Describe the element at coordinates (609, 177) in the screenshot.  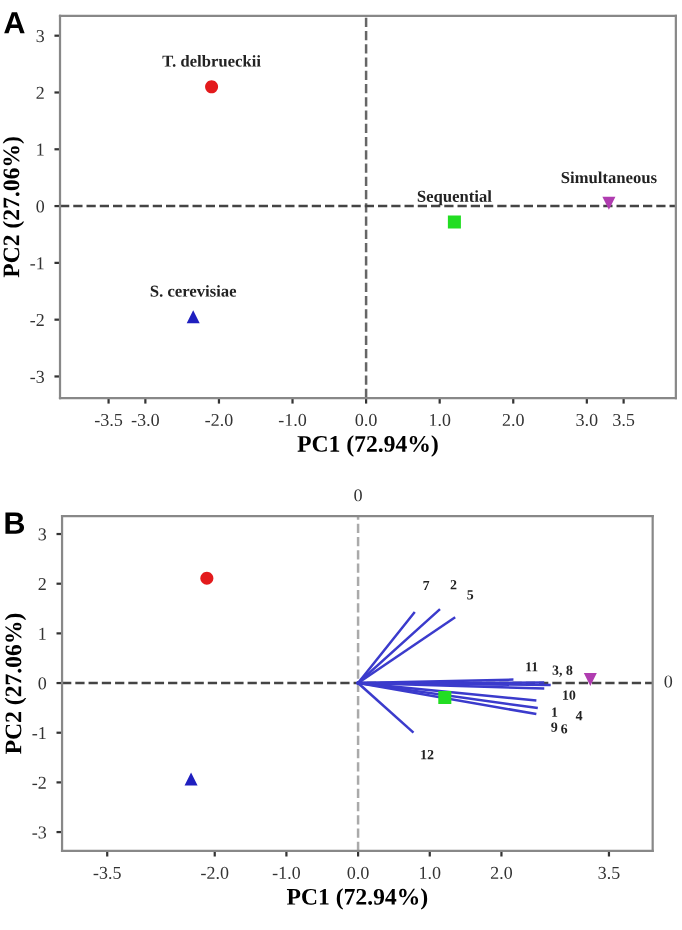
I see `annotation: Simultaneous` at that location.